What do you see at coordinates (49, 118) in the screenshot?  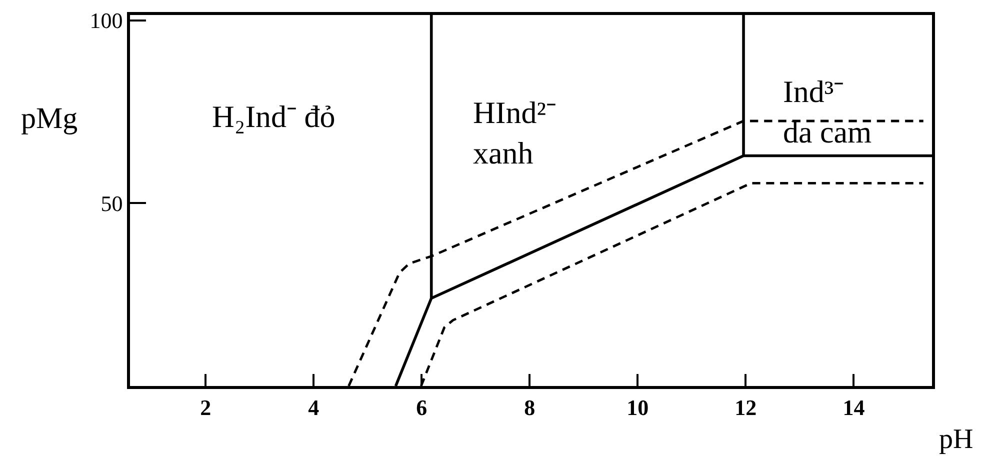 I see `y-axis-title: pMg` at bounding box center [49, 118].